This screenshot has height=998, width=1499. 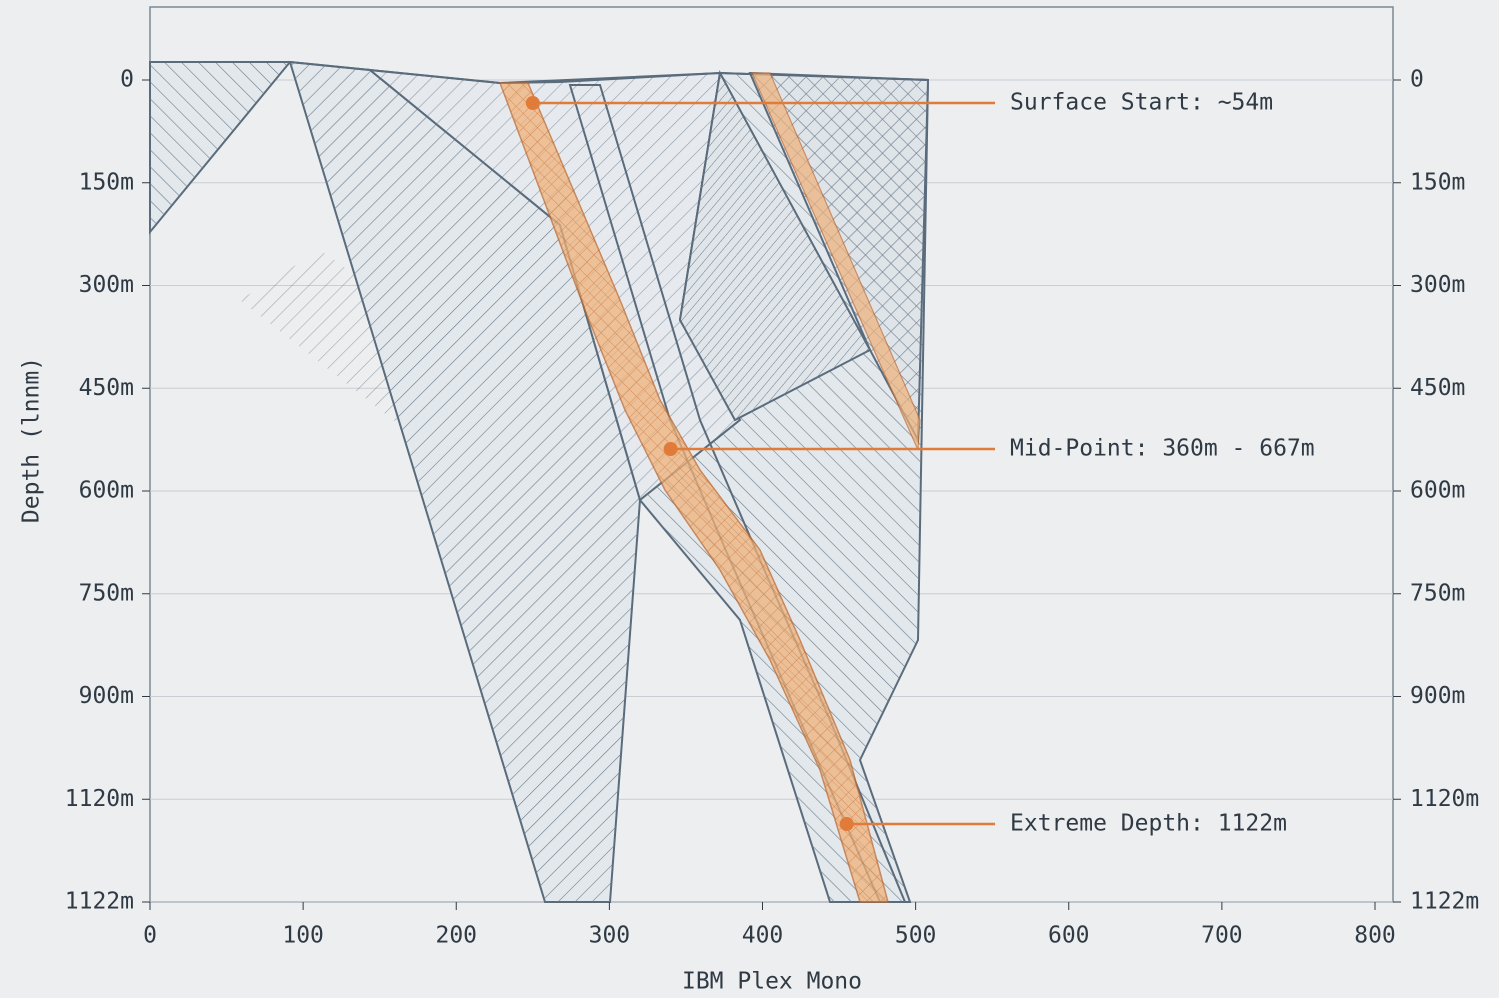 What do you see at coordinates (1437, 593) in the screenshot?
I see `y2-tick-label: 750m` at bounding box center [1437, 593].